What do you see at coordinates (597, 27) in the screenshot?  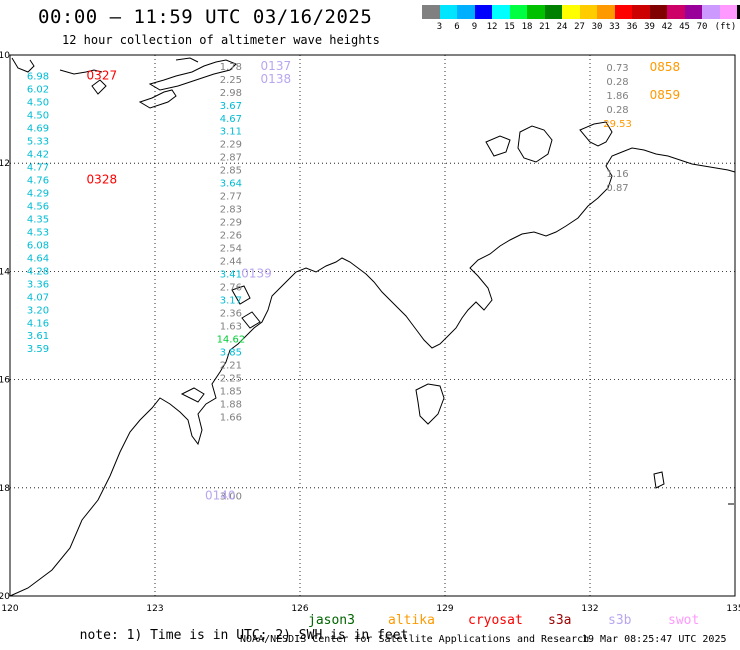 I see `colorbar-tick-label: 30` at bounding box center [597, 27].